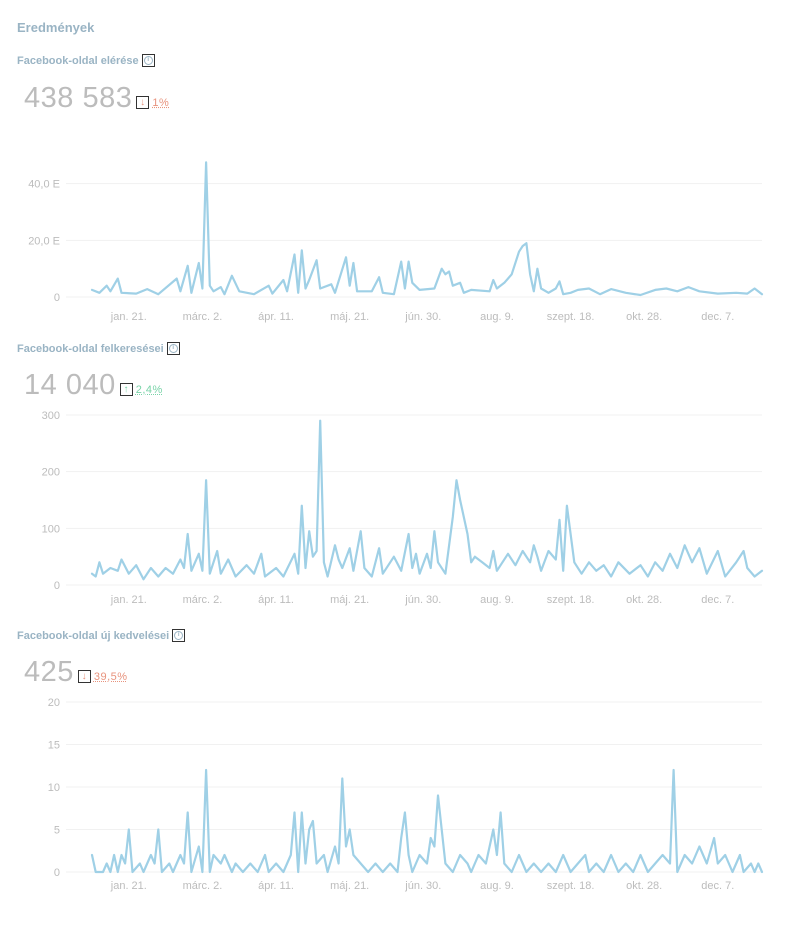 This screenshot has width=800, height=931. What do you see at coordinates (57, 831) in the screenshot?
I see `y-tick-label: 5` at bounding box center [57, 831].